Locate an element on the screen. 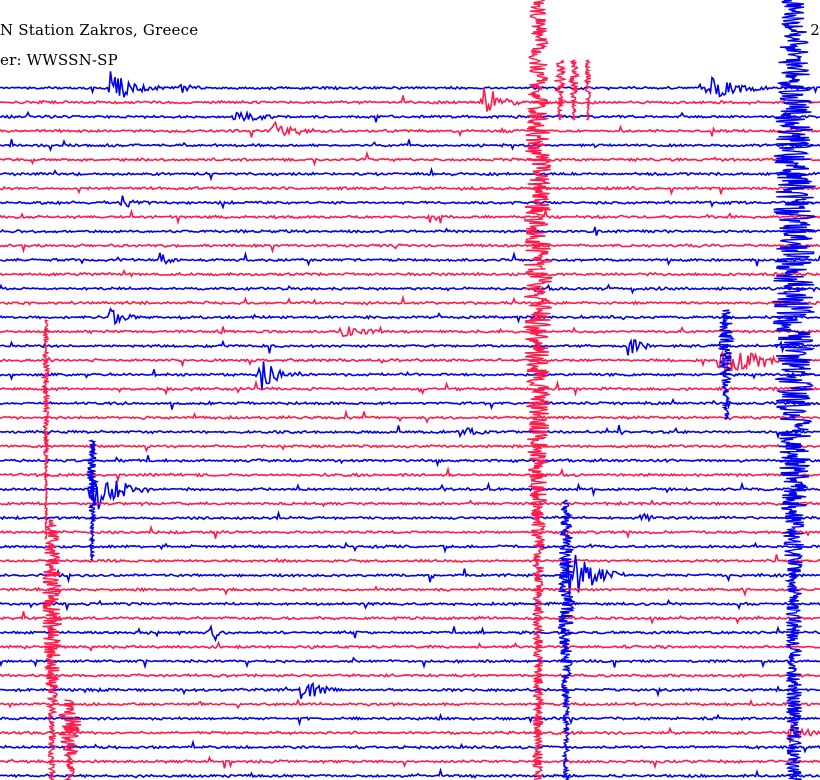 This screenshot has width=820, height=780. filter-label: er: WWSSN-SP is located at coordinates (59, 60).